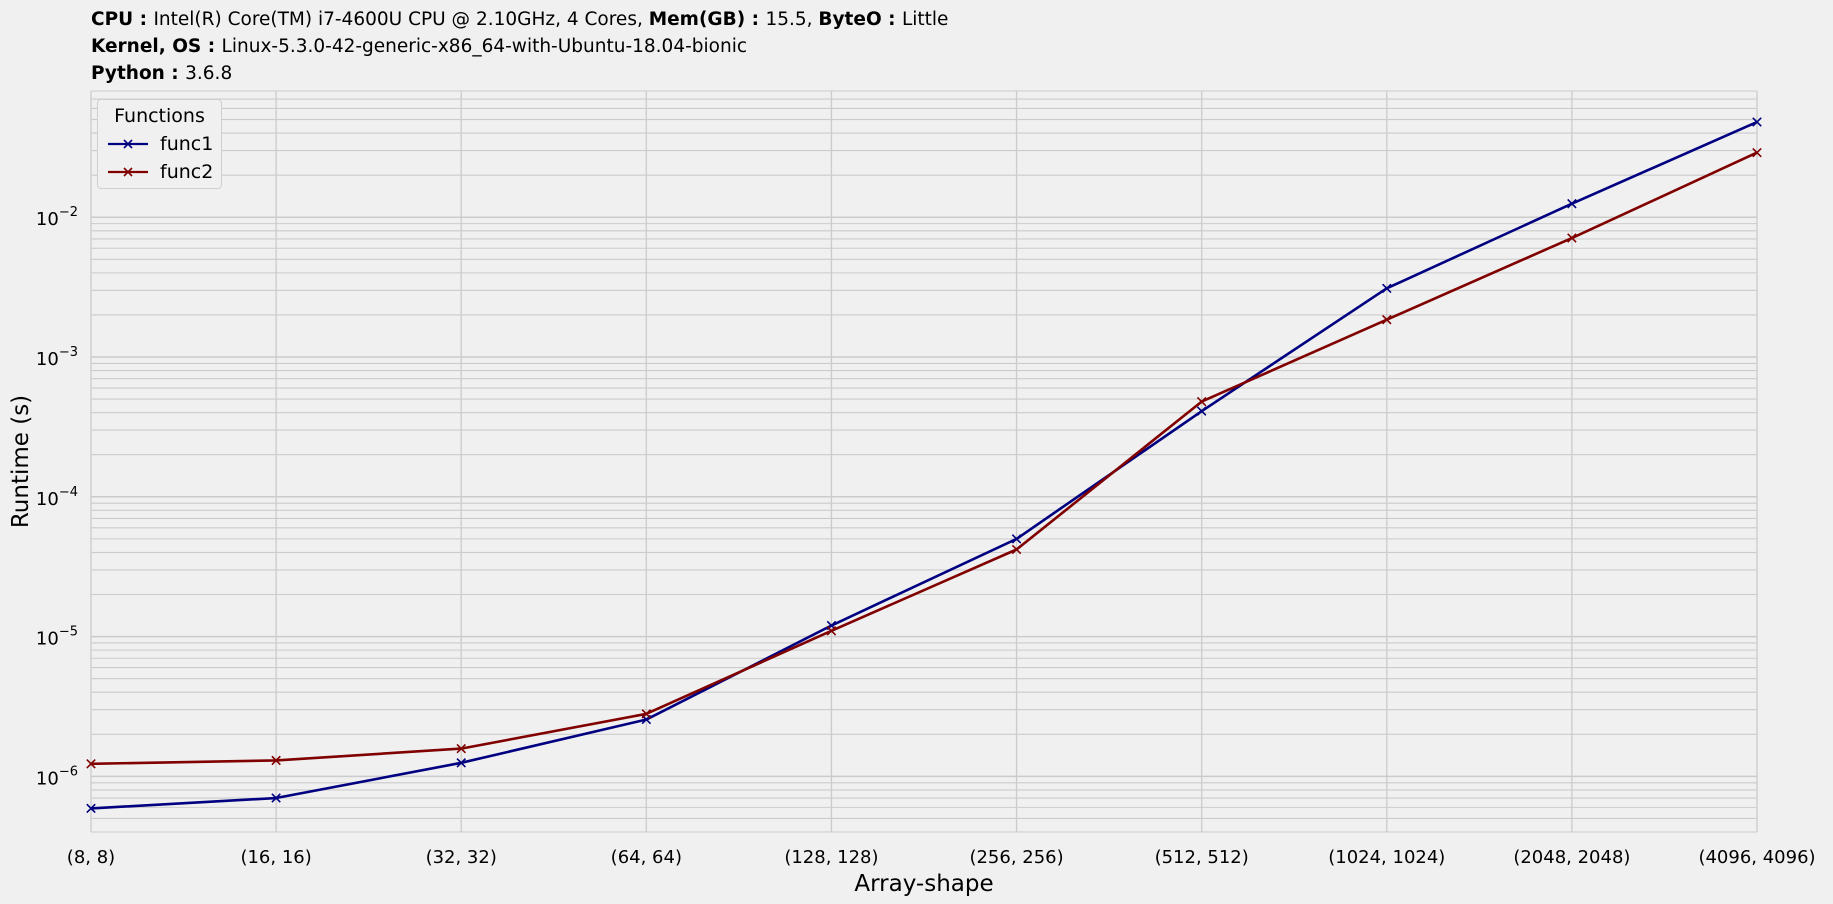 Image resolution: width=1833 pixels, height=904 pixels. What do you see at coordinates (112, 19) in the screenshot?
I see `cpu-key: CPU` at bounding box center [112, 19].